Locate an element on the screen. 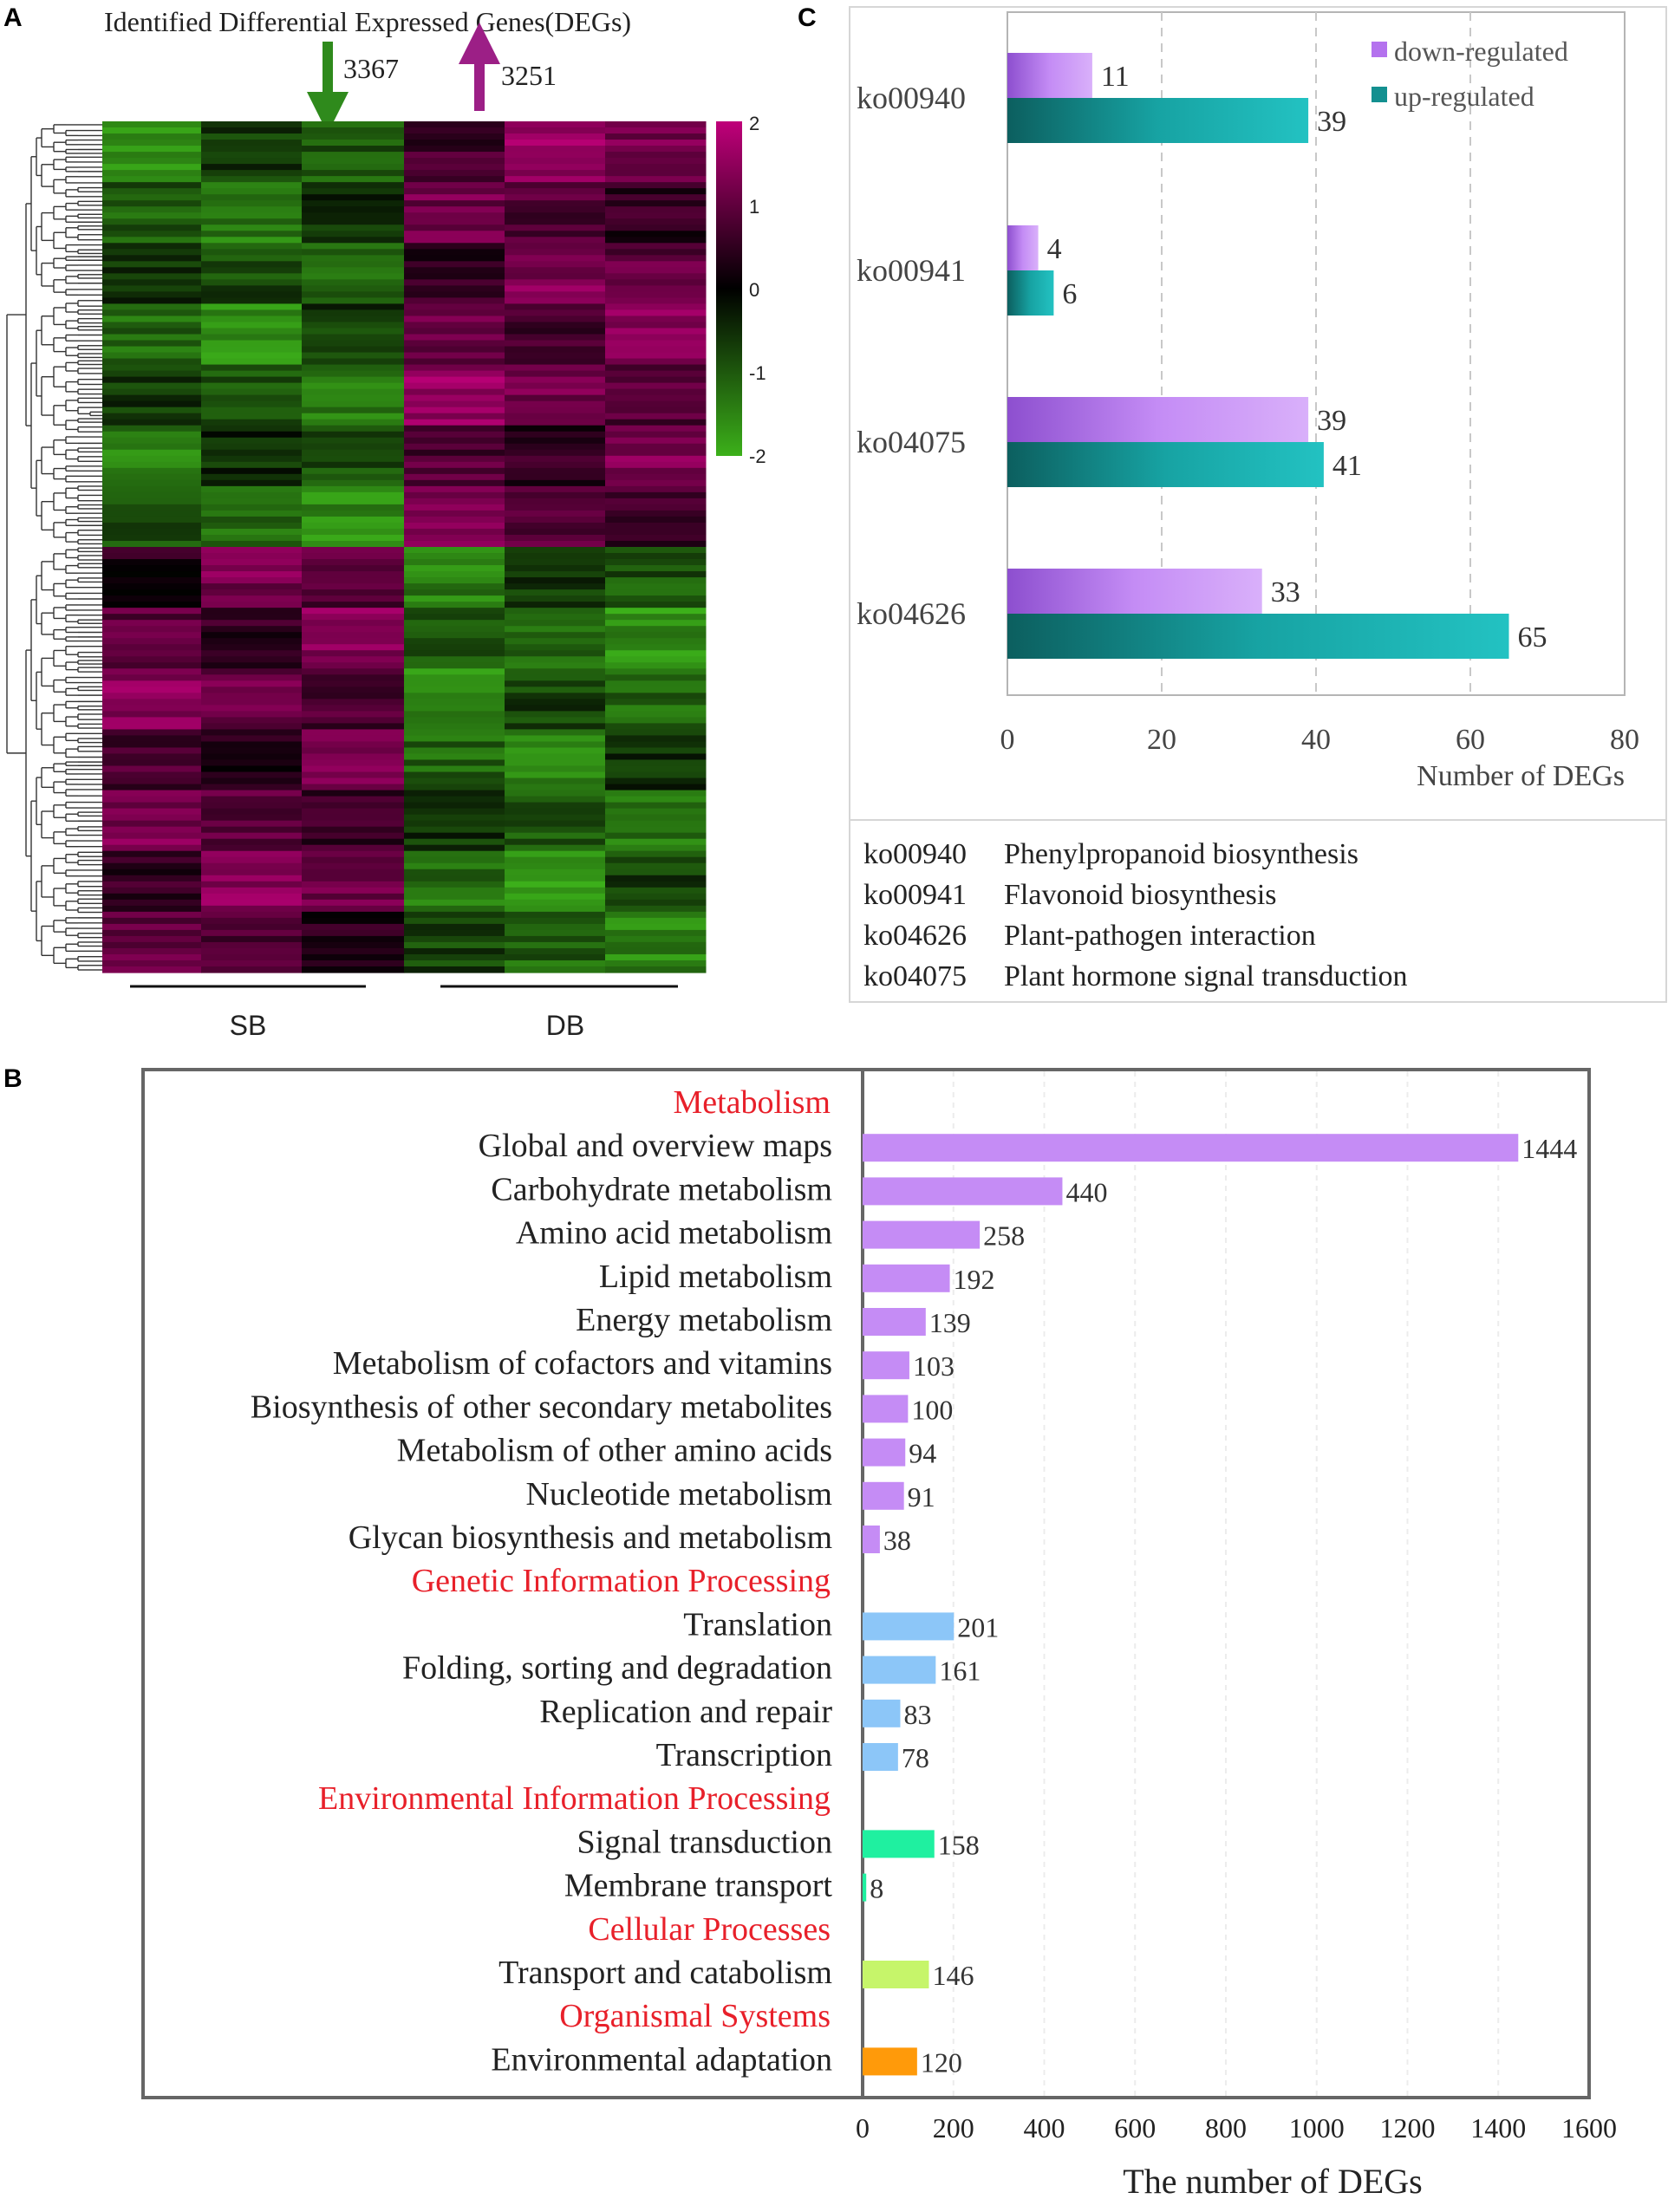 The width and height of the screenshot is (1668, 2212). legend-swatch-up is located at coordinates (1379, 94).